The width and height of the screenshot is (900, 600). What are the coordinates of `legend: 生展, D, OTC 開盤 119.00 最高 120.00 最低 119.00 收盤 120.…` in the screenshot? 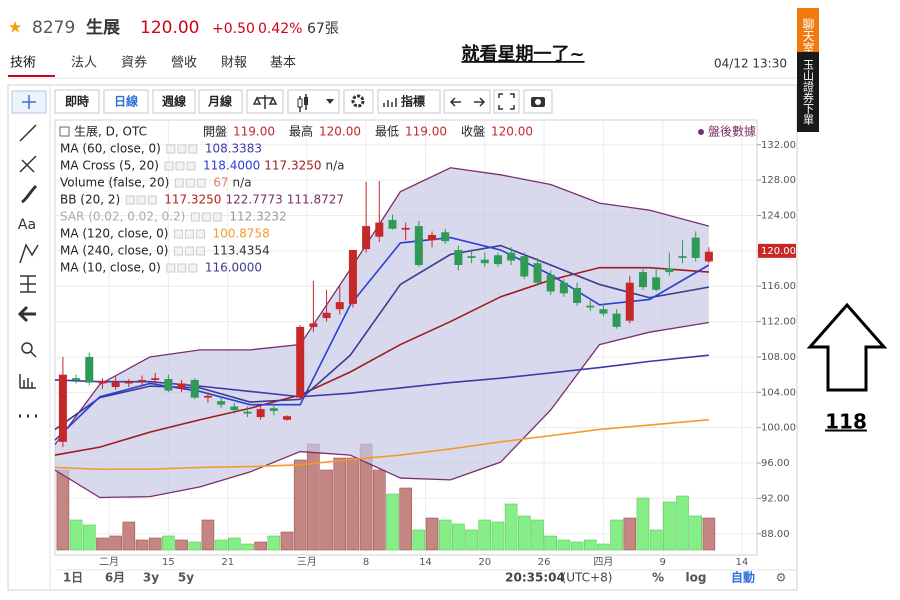 It's located at (296, 199).